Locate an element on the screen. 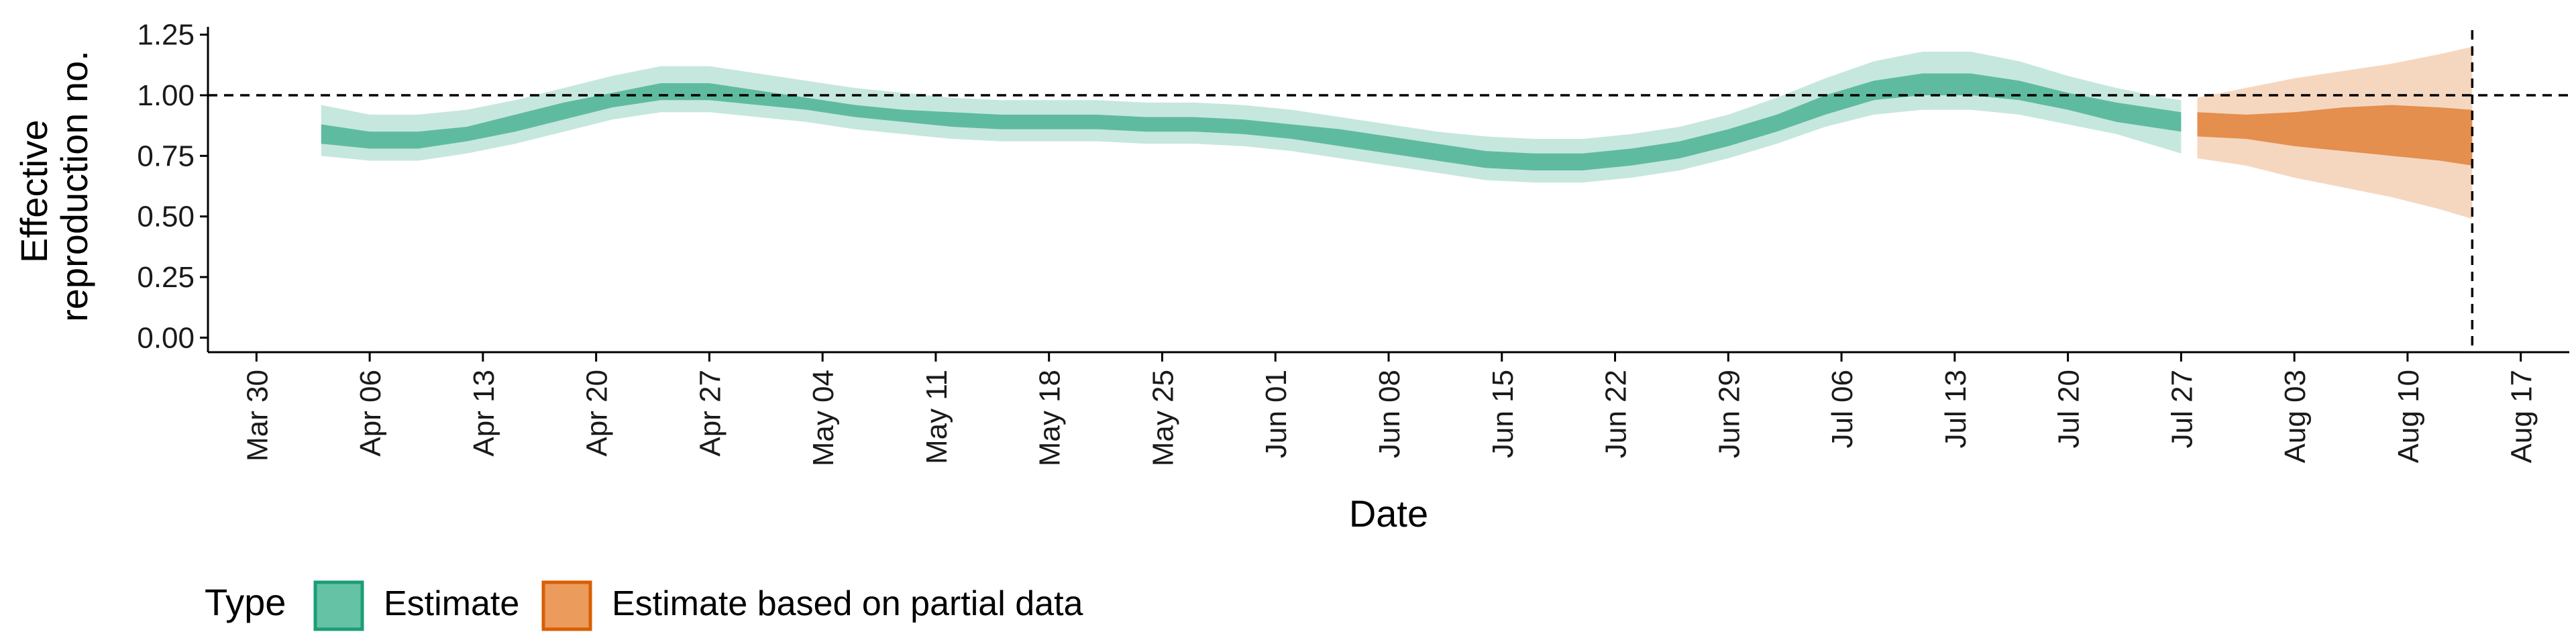 The height and width of the screenshot is (644, 2576). y-tick-label: 0.25 is located at coordinates (166, 277).